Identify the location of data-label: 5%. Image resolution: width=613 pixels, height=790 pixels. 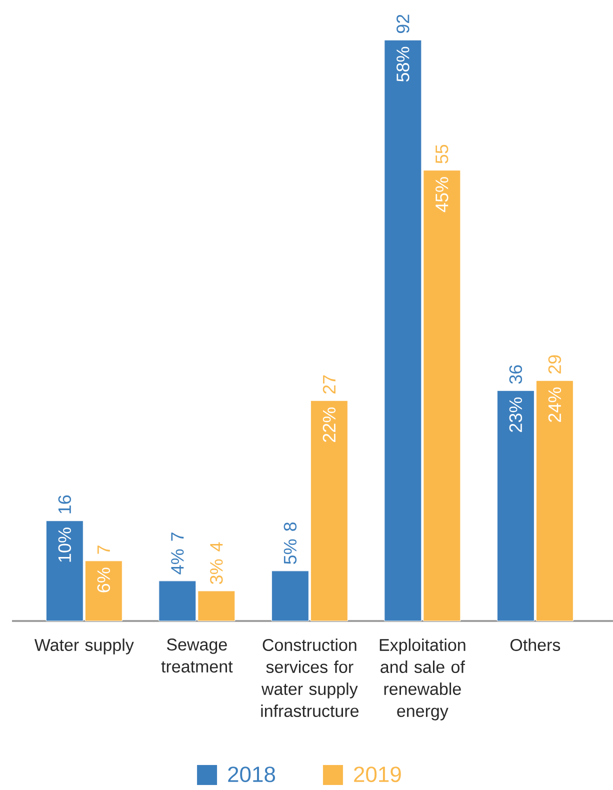
(290, 551).